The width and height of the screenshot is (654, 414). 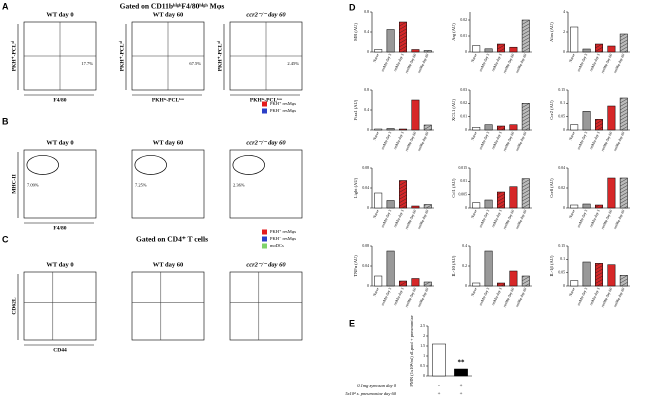 What do you see at coordinates (172, 6) in the screenshot?
I see `panel-title: Gated on CD11bʰⁱᵍʰF4/80ʰⁱᵍʰ Mφs` at bounding box center [172, 6].